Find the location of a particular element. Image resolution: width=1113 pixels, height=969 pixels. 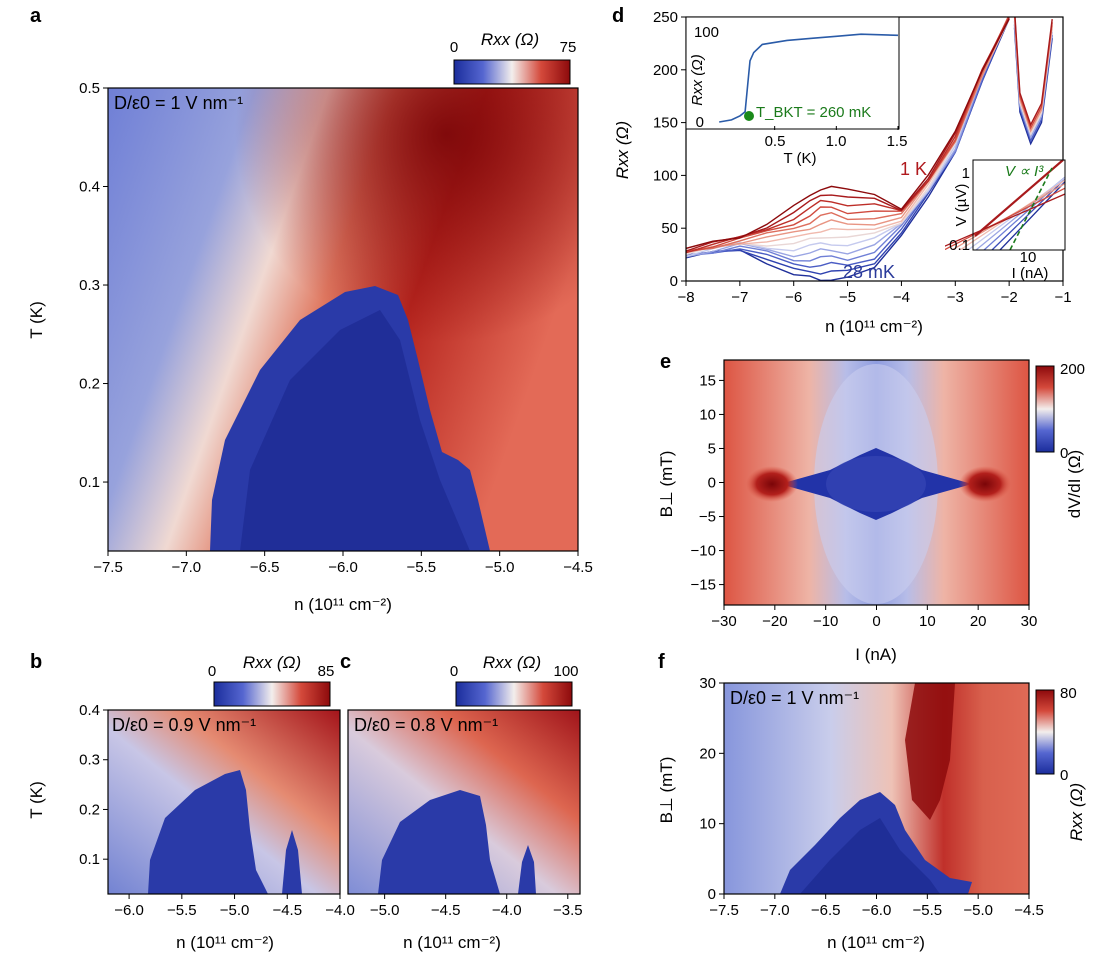

iv-cubic-guide is located at coordinates (1031, 208).